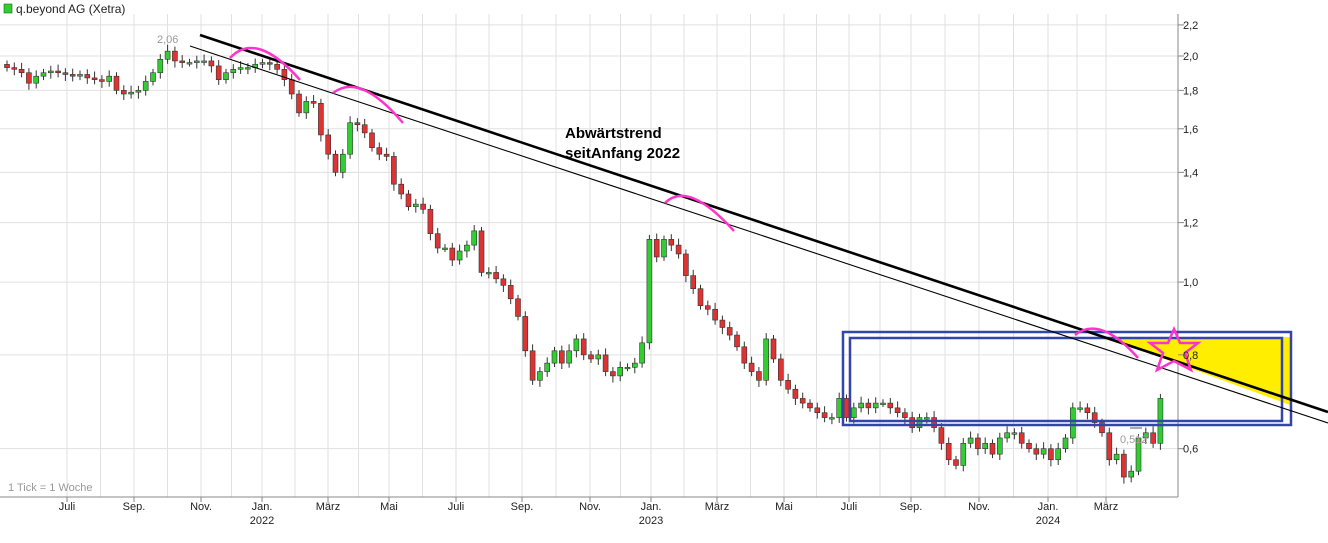 This screenshot has height=543, width=1328. I want to click on y-axis: 2,2 2,0 1,8 1,6 1,4 1,2 1,0 0,8 0,6, so click(1188, 238).